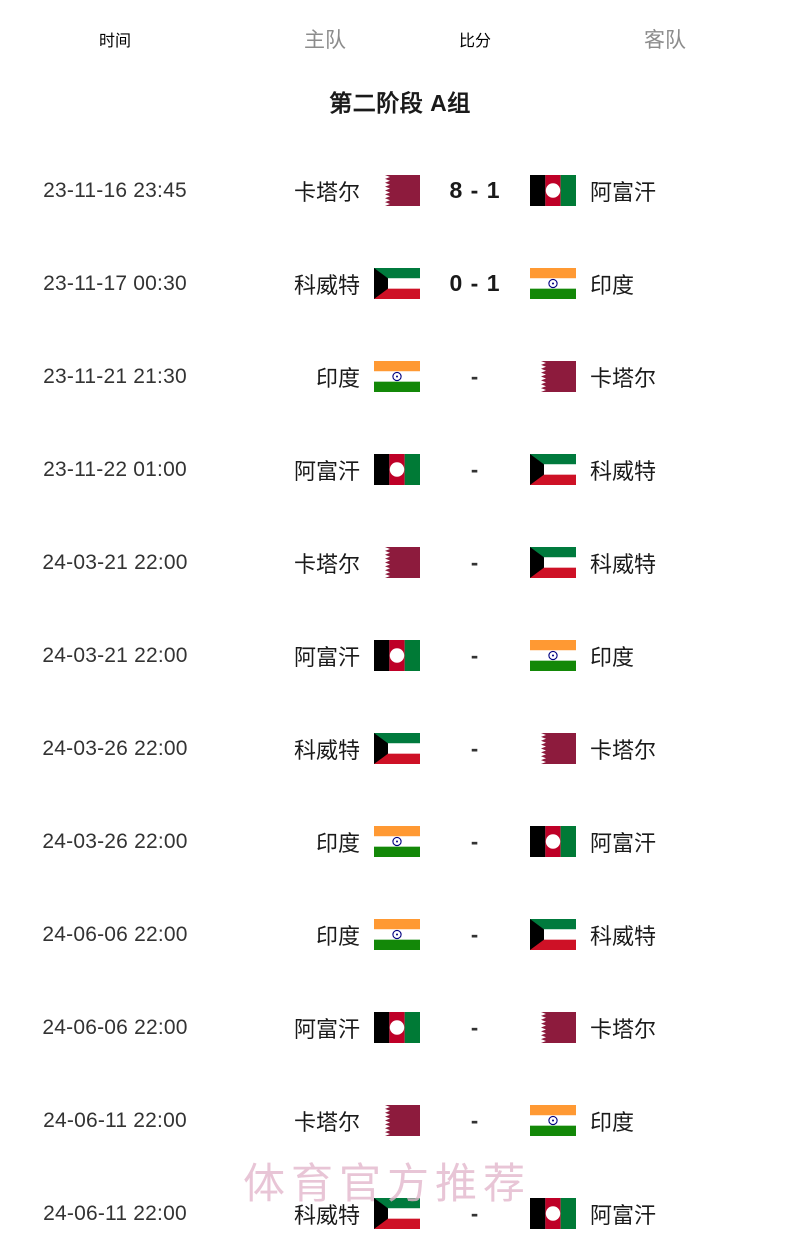 The width and height of the screenshot is (800, 1260). I want to click on match-score: 8 - 1, so click(475, 190).